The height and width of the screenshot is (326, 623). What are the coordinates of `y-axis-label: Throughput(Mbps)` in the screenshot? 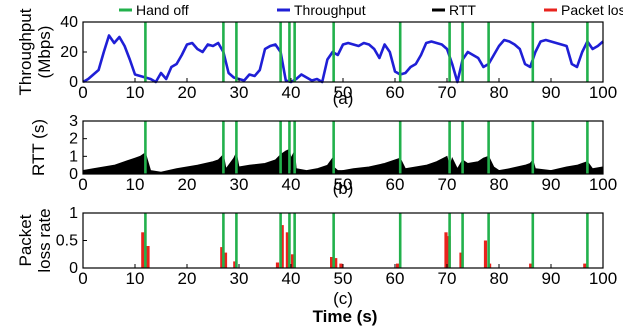 It's located at (35, 51).